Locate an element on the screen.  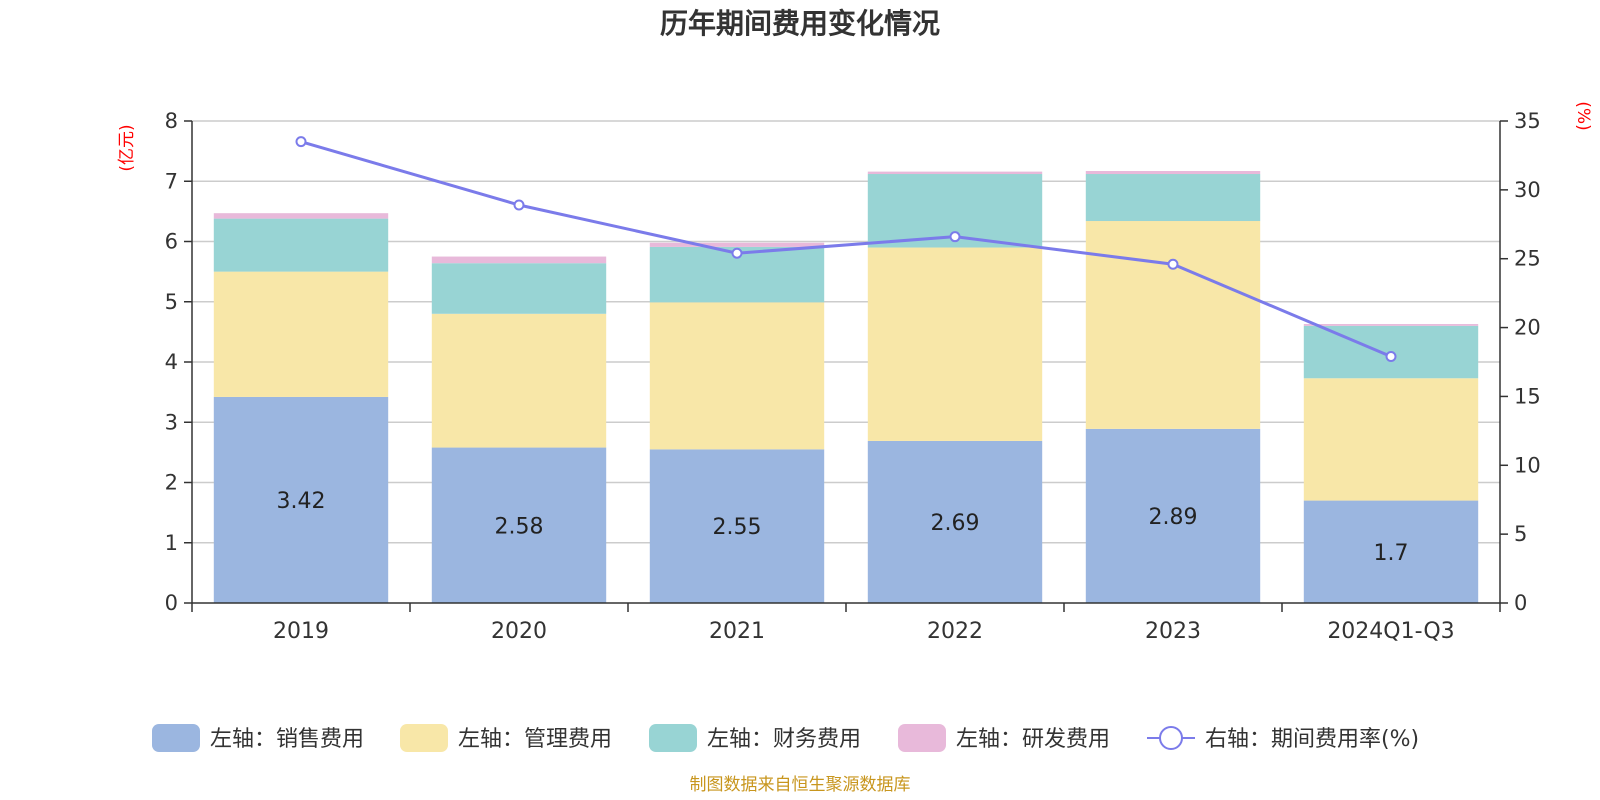
right-tick-label: 10 is located at coordinates (1527, 465).